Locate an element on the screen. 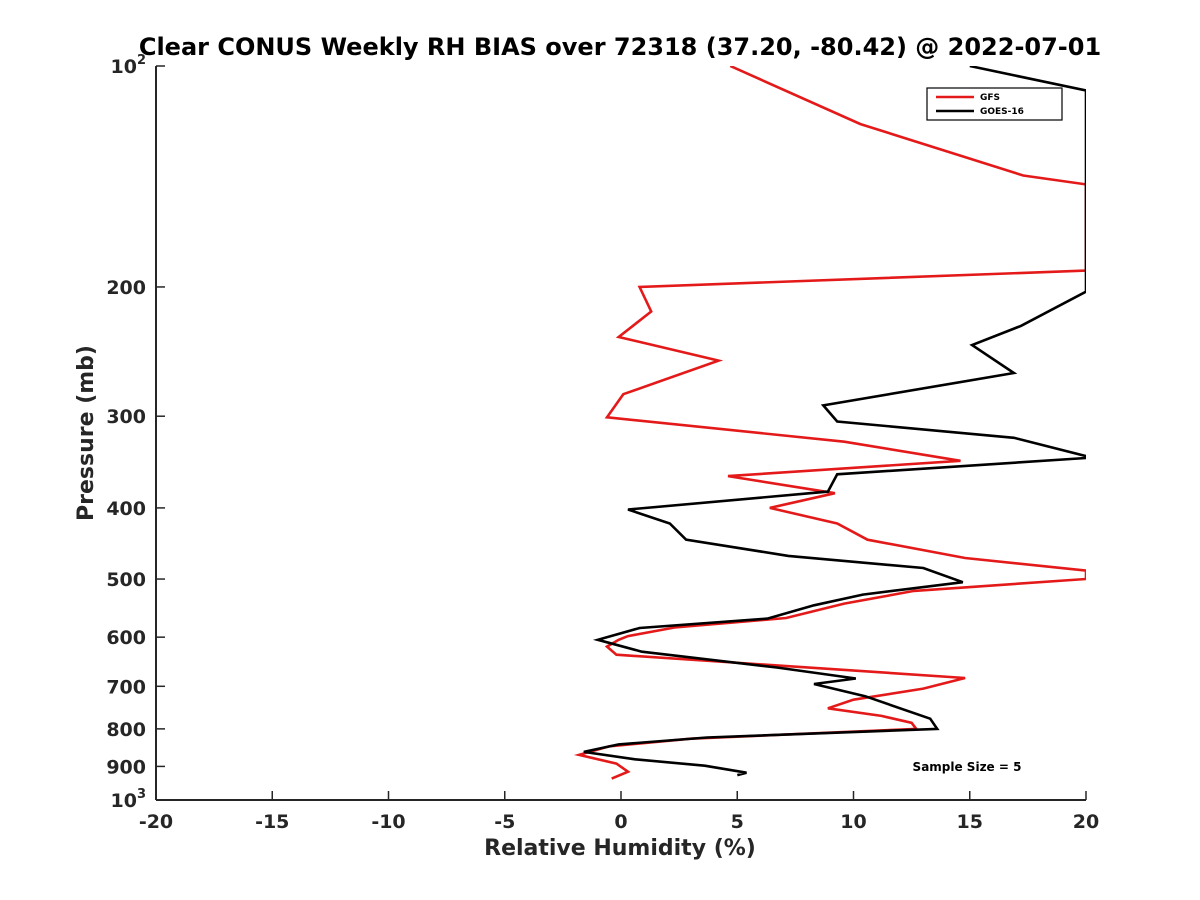 This screenshot has height=900, width=1200. y-tick-label: 400 is located at coordinates (126, 509).